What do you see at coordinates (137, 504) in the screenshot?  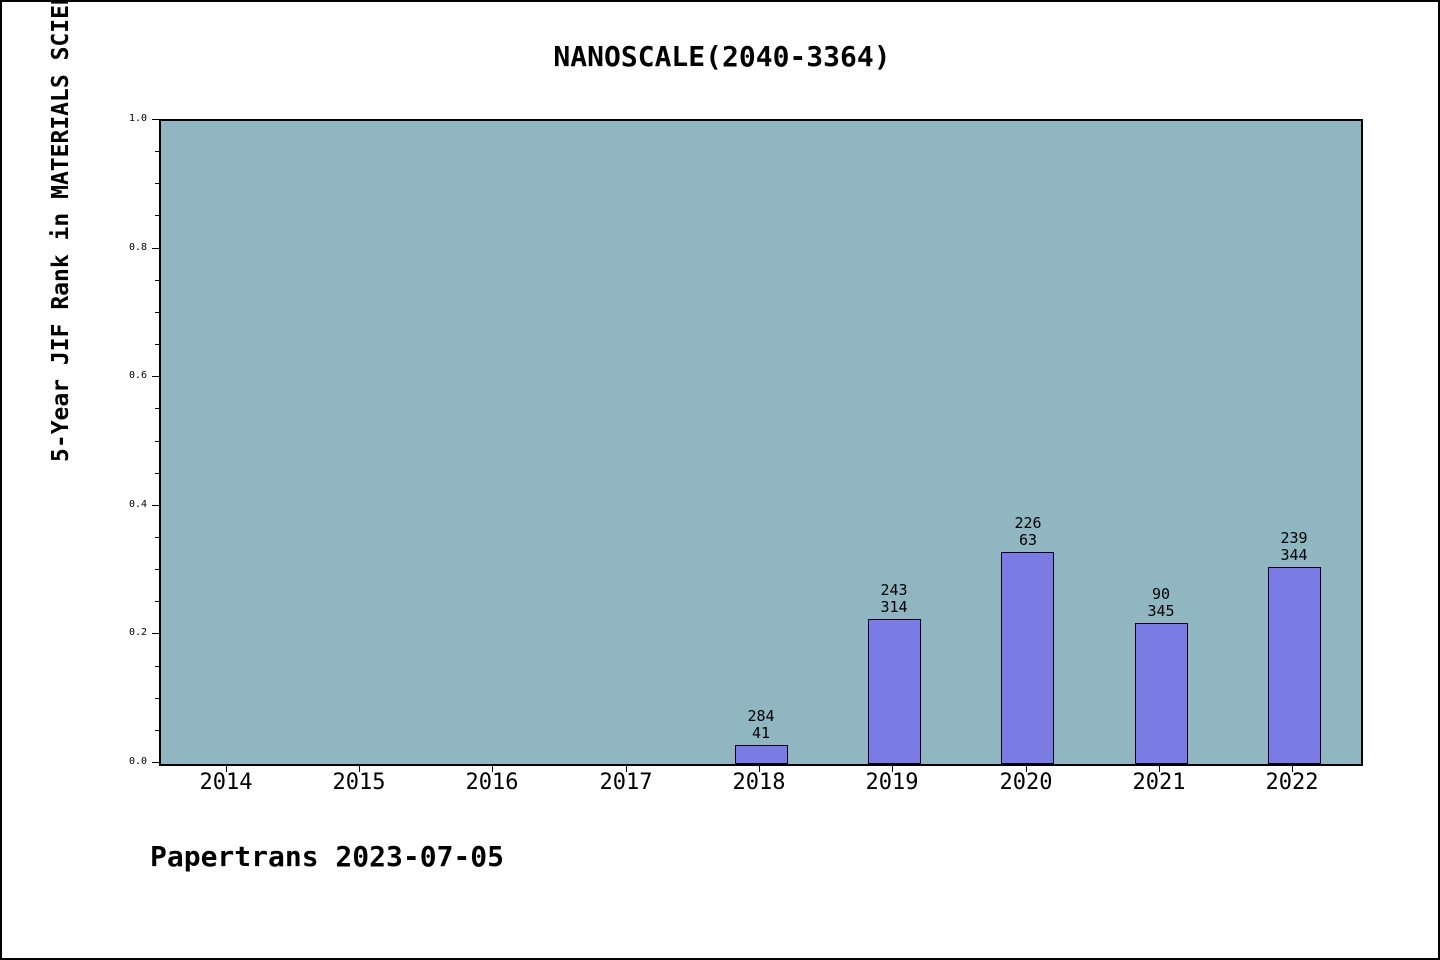 I see `y-tick-label: 0.4` at bounding box center [137, 504].